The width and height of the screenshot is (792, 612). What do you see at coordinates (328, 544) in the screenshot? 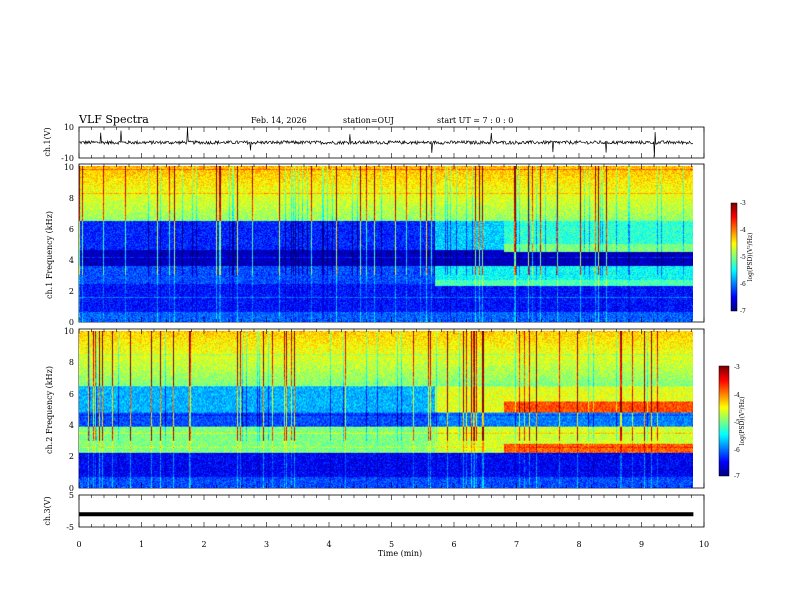
I see `time-axis-tick-label: 4` at bounding box center [328, 544].